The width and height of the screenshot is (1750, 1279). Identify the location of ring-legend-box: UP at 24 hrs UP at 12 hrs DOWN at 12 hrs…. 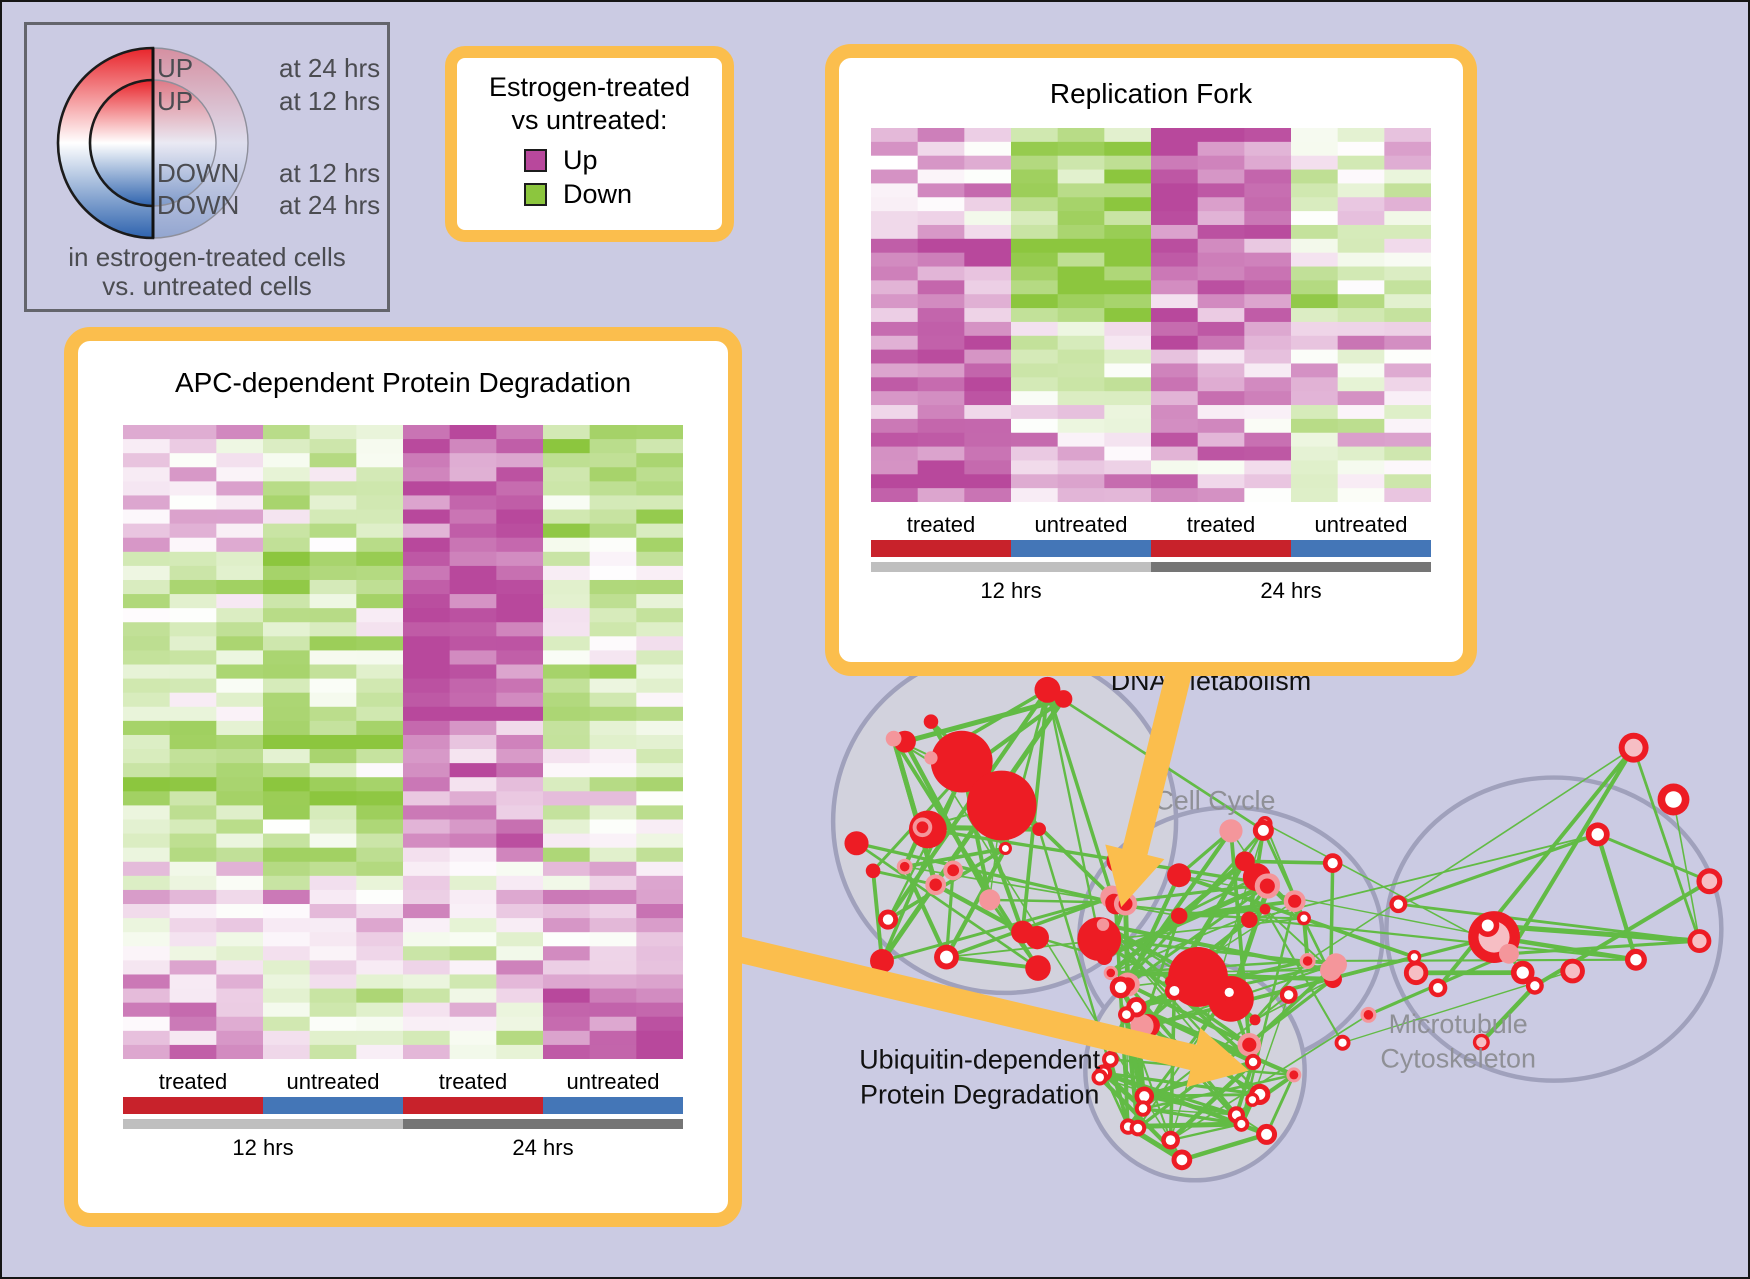
(207, 167).